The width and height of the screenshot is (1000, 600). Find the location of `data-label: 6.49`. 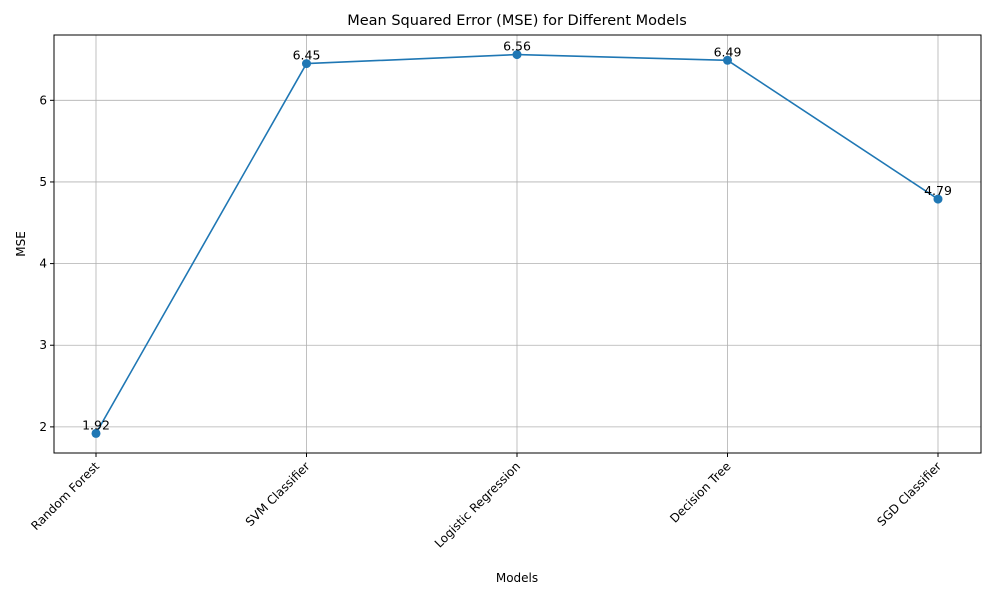

data-label: 6.49 is located at coordinates (728, 51).